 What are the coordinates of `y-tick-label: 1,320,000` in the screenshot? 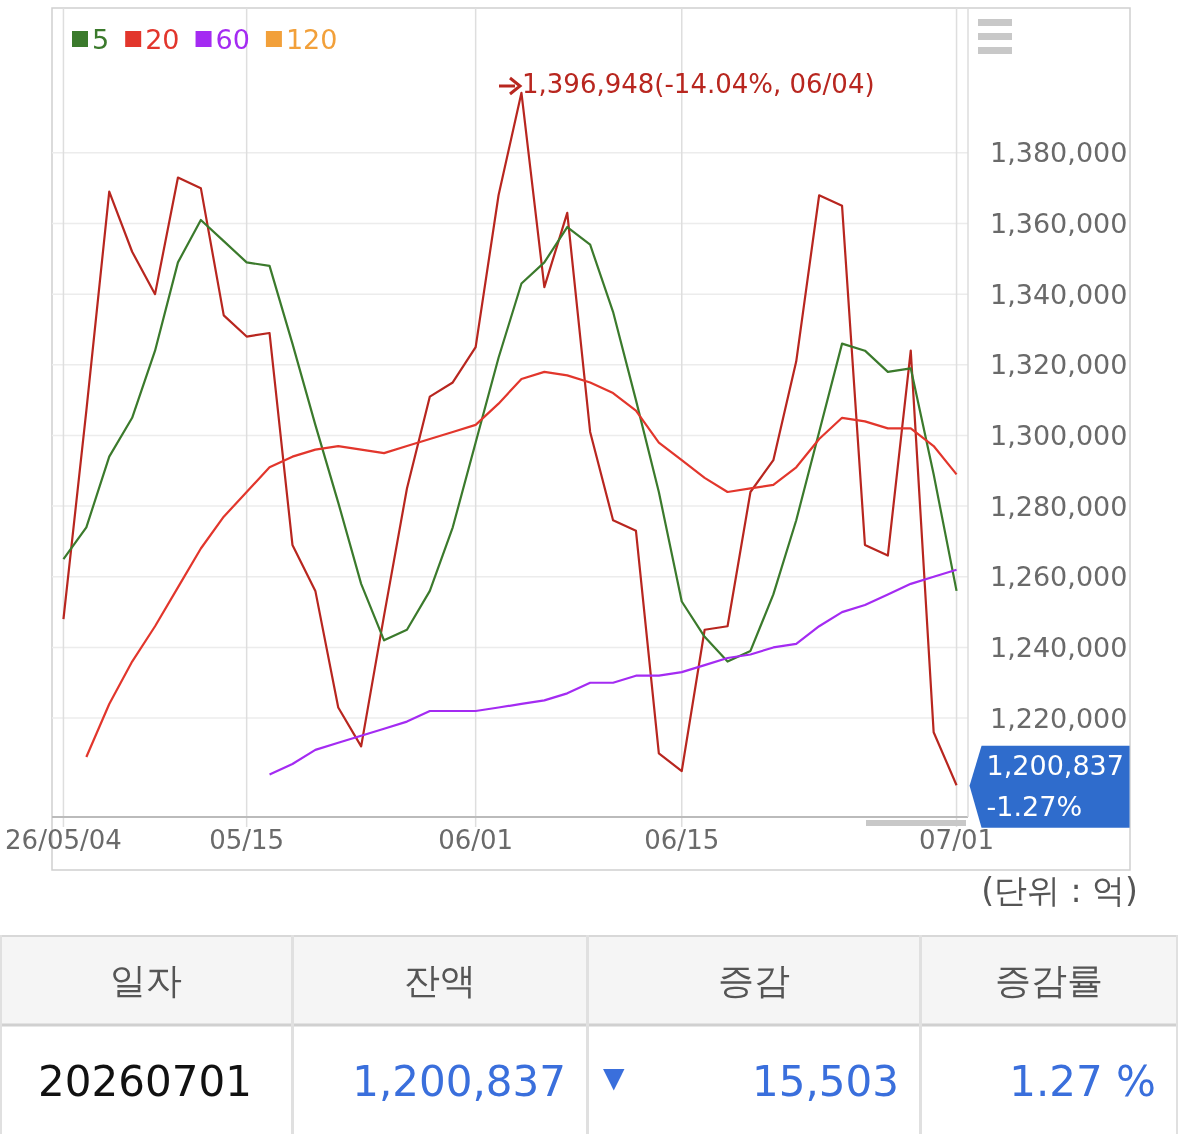 It's located at (1059, 365).